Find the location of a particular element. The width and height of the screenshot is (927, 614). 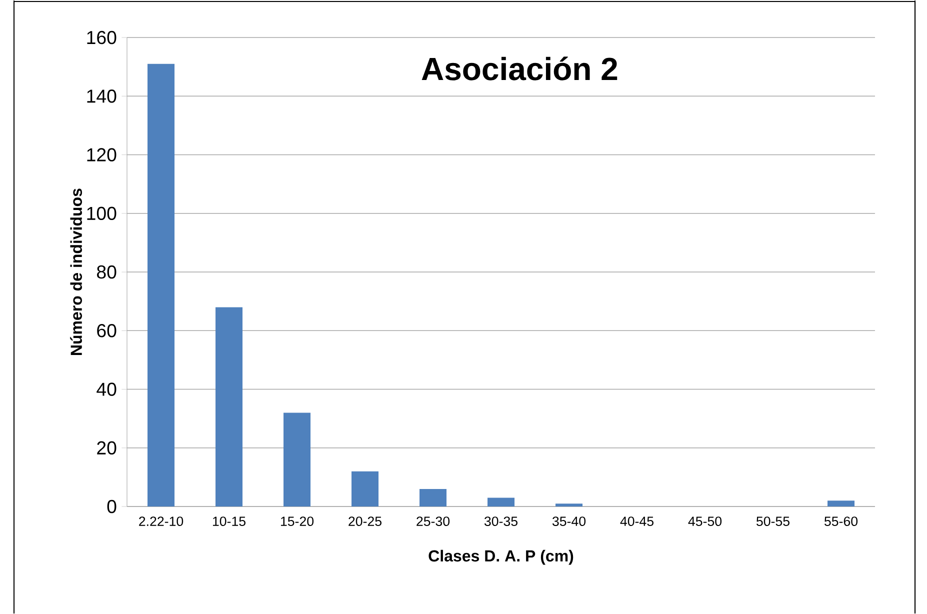

y-tick-label: 100 is located at coordinates (101, 213).